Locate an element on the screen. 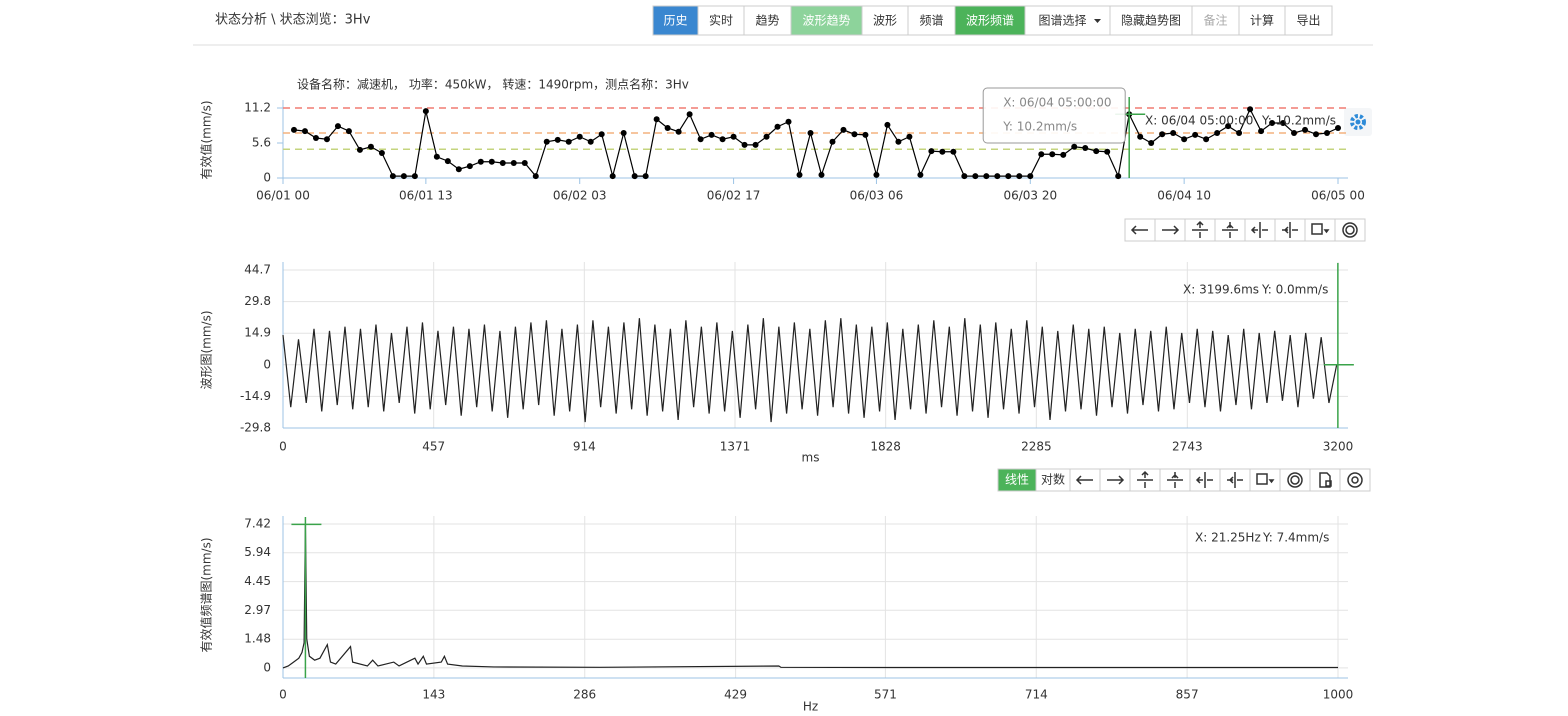 The width and height of the screenshot is (1568, 716). x-tick-label: 2743 is located at coordinates (1187, 447).